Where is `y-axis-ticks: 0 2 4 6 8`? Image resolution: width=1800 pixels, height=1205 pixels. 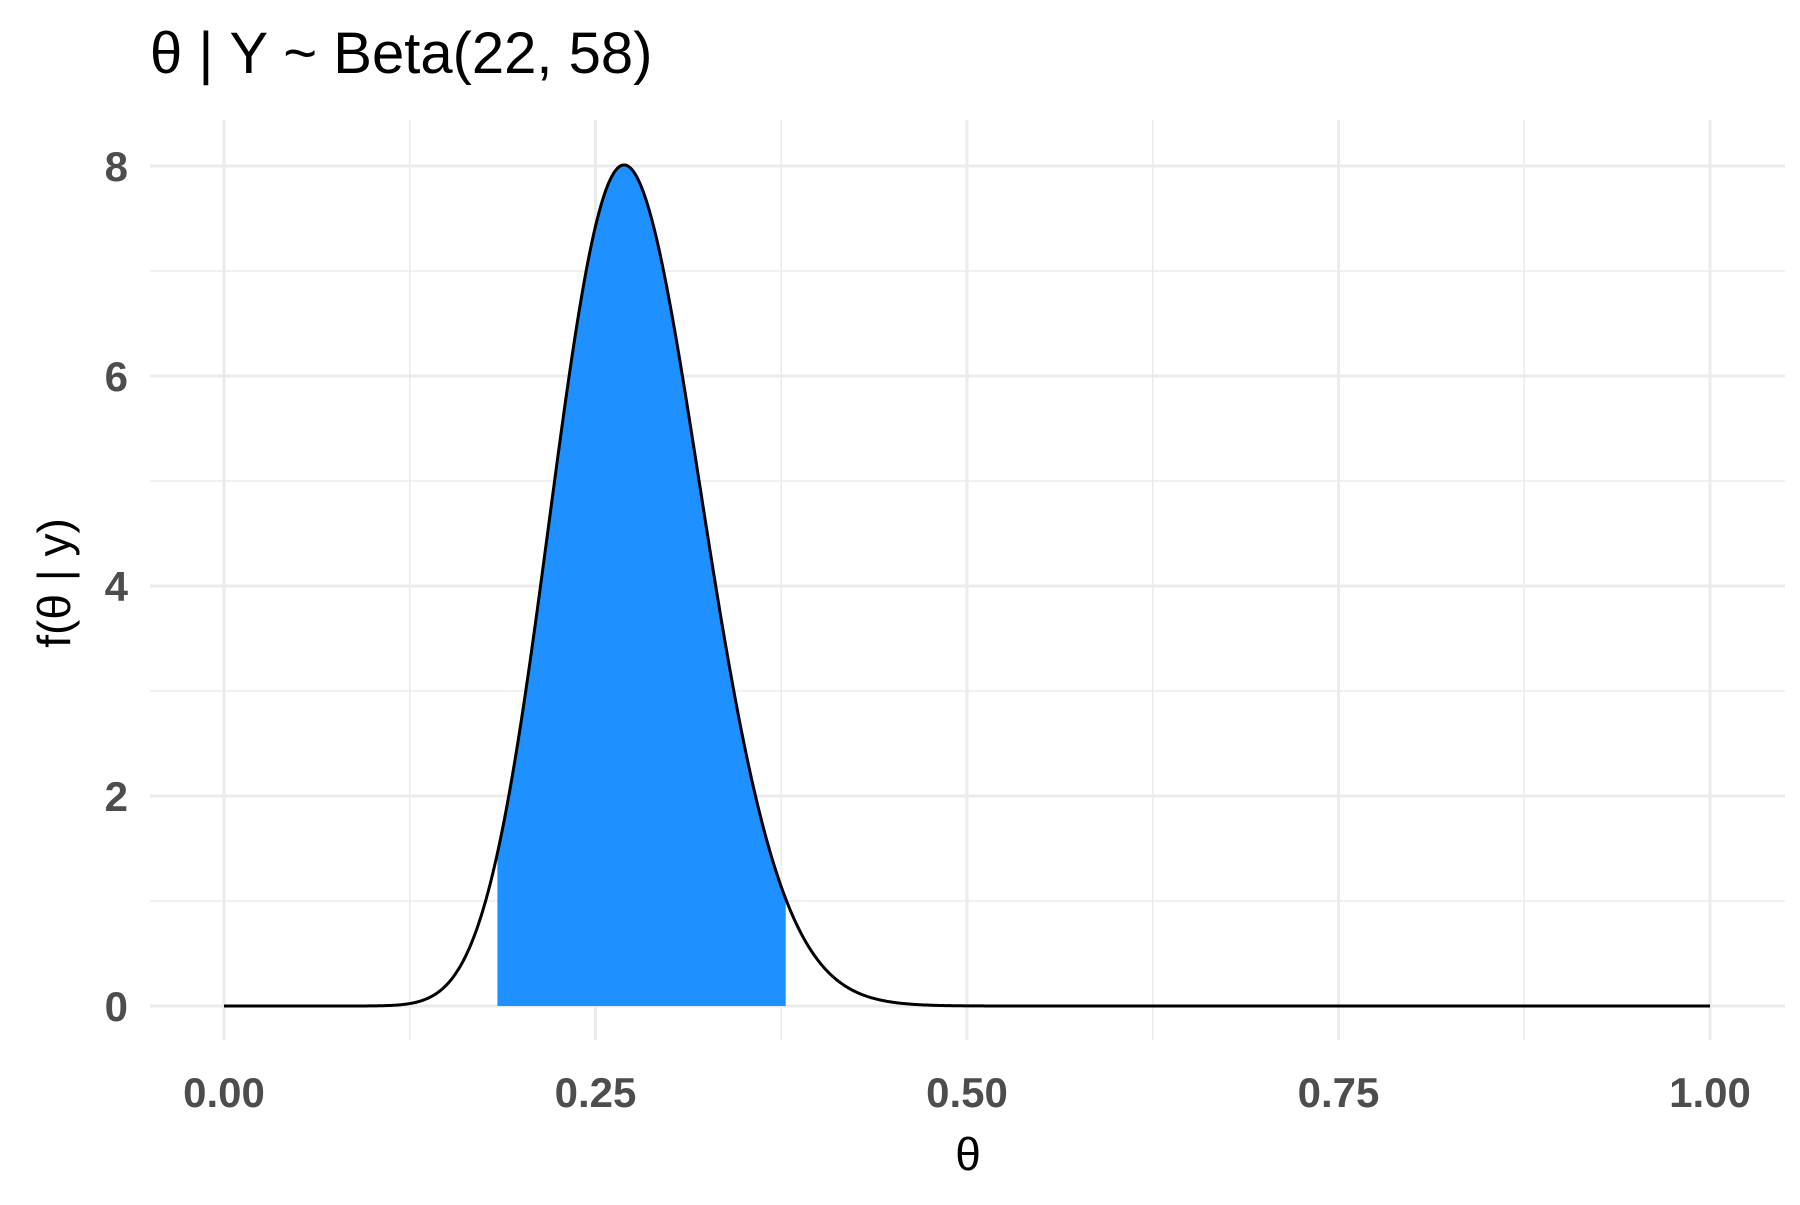 y-axis-ticks: 0 2 4 6 8 is located at coordinates (117, 586).